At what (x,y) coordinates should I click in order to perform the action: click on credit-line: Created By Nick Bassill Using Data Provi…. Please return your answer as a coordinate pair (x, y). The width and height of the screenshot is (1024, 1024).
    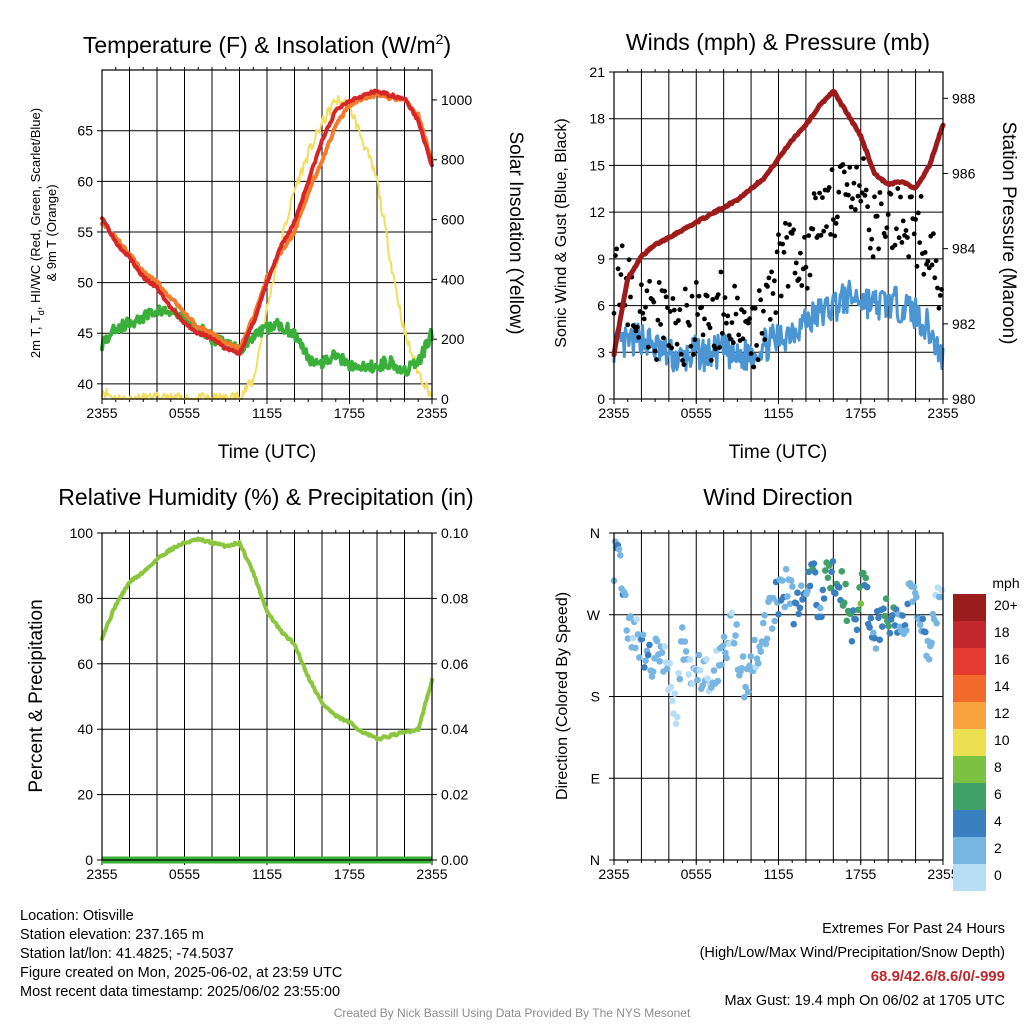
    Looking at the image, I should click on (512, 1013).